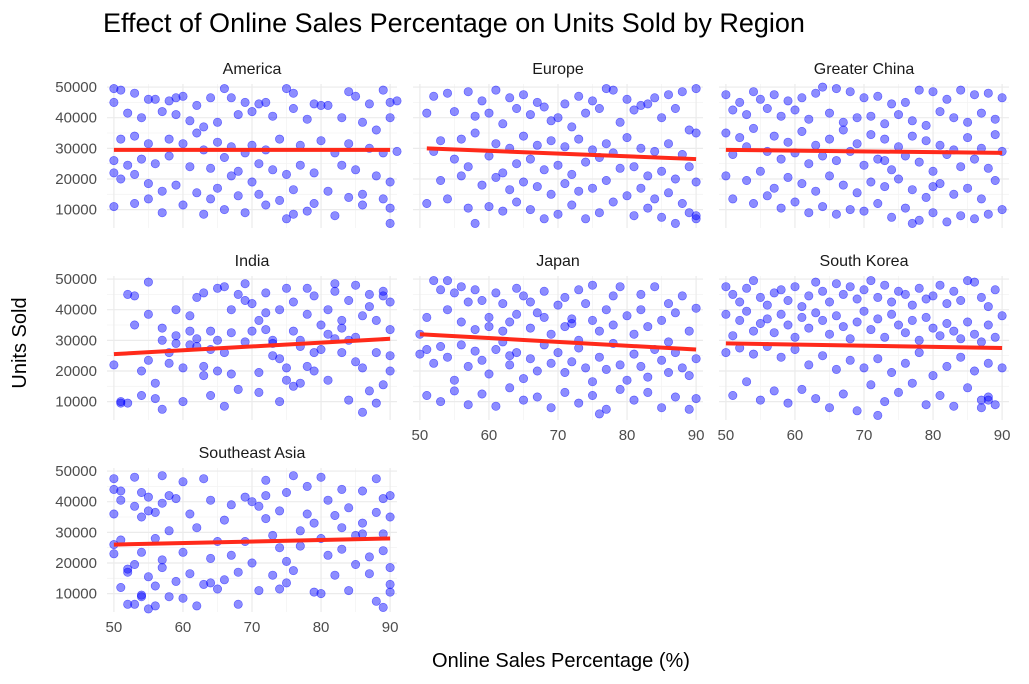  What do you see at coordinates (76, 148) in the screenshot?
I see `y-tick-label: 30000` at bounding box center [76, 148].